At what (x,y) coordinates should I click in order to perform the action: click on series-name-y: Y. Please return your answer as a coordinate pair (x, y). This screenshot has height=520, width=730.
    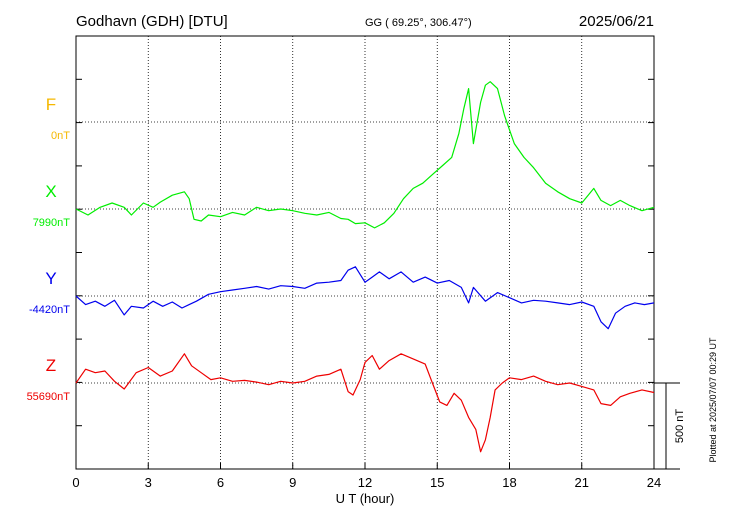
    Looking at the image, I should click on (50, 278).